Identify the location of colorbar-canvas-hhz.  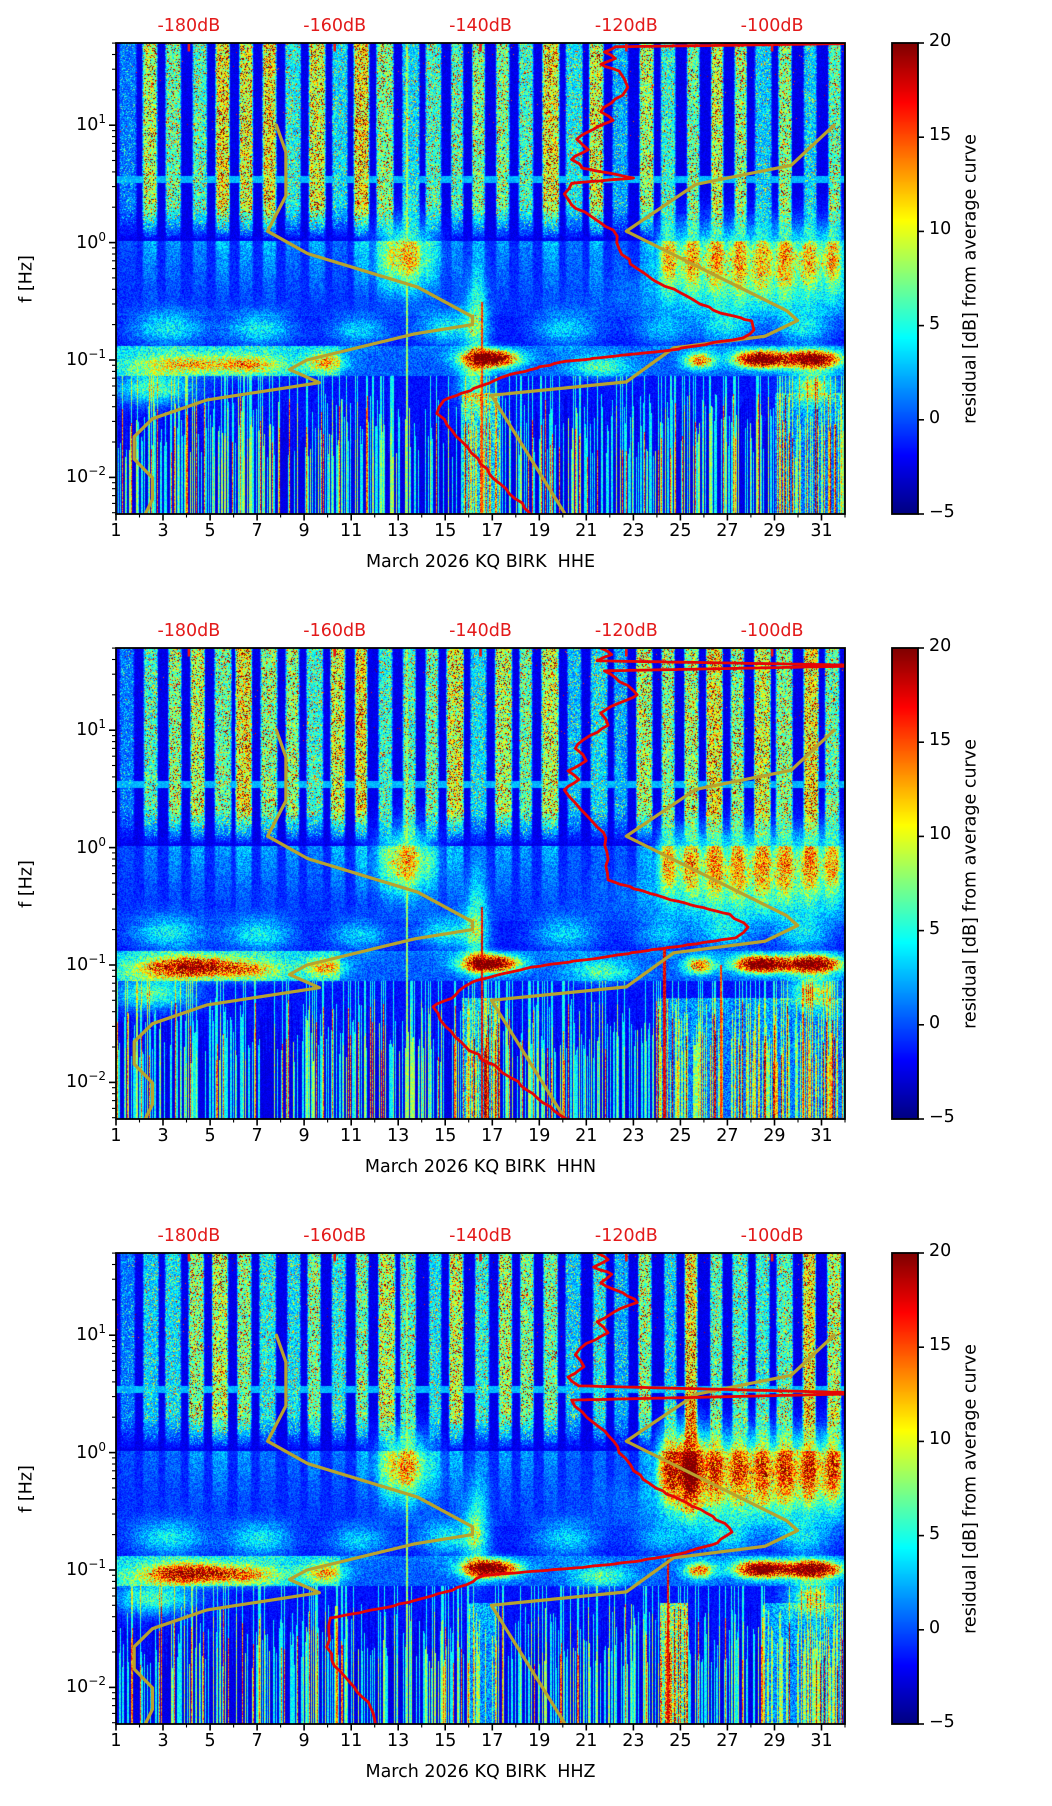
(905, 1488).